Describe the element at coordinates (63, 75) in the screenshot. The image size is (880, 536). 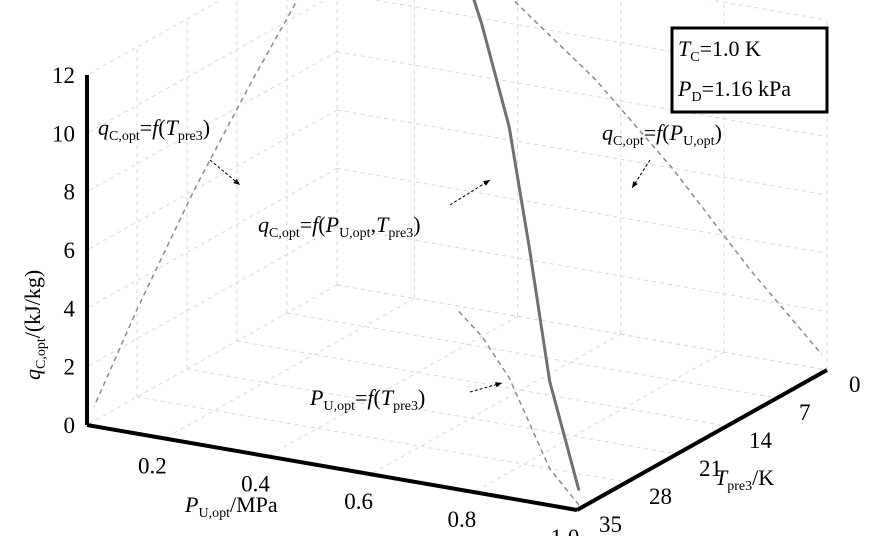
I see `z-tick-label: 12` at that location.